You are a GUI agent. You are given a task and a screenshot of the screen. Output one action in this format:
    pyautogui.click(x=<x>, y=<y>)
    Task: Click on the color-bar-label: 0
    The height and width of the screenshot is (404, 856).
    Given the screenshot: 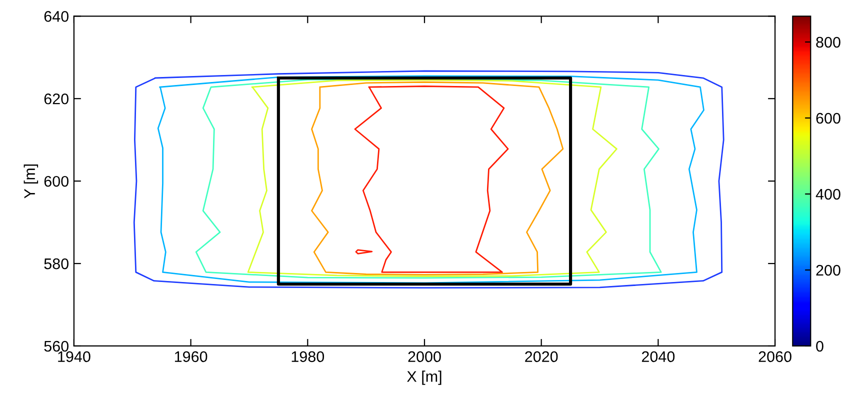 What is the action you would take?
    pyautogui.click(x=820, y=346)
    